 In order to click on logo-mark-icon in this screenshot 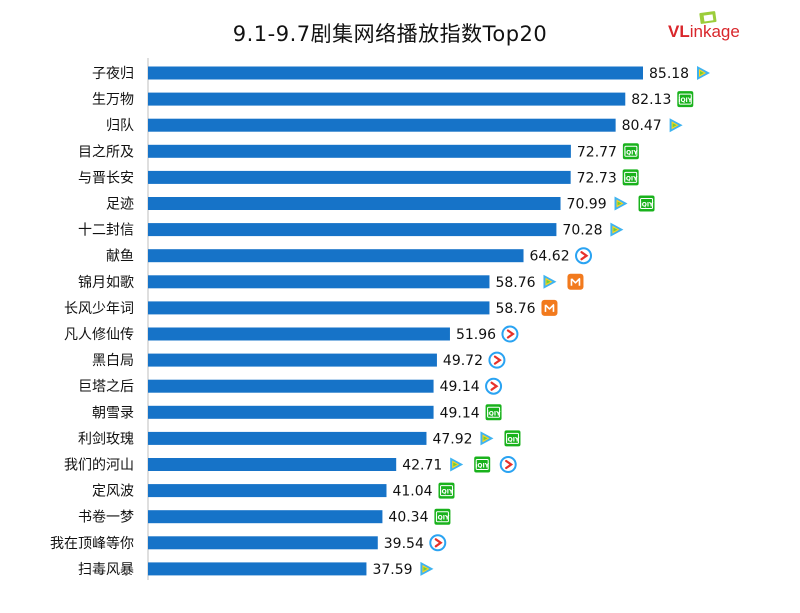, I will do `click(708, 17)`.